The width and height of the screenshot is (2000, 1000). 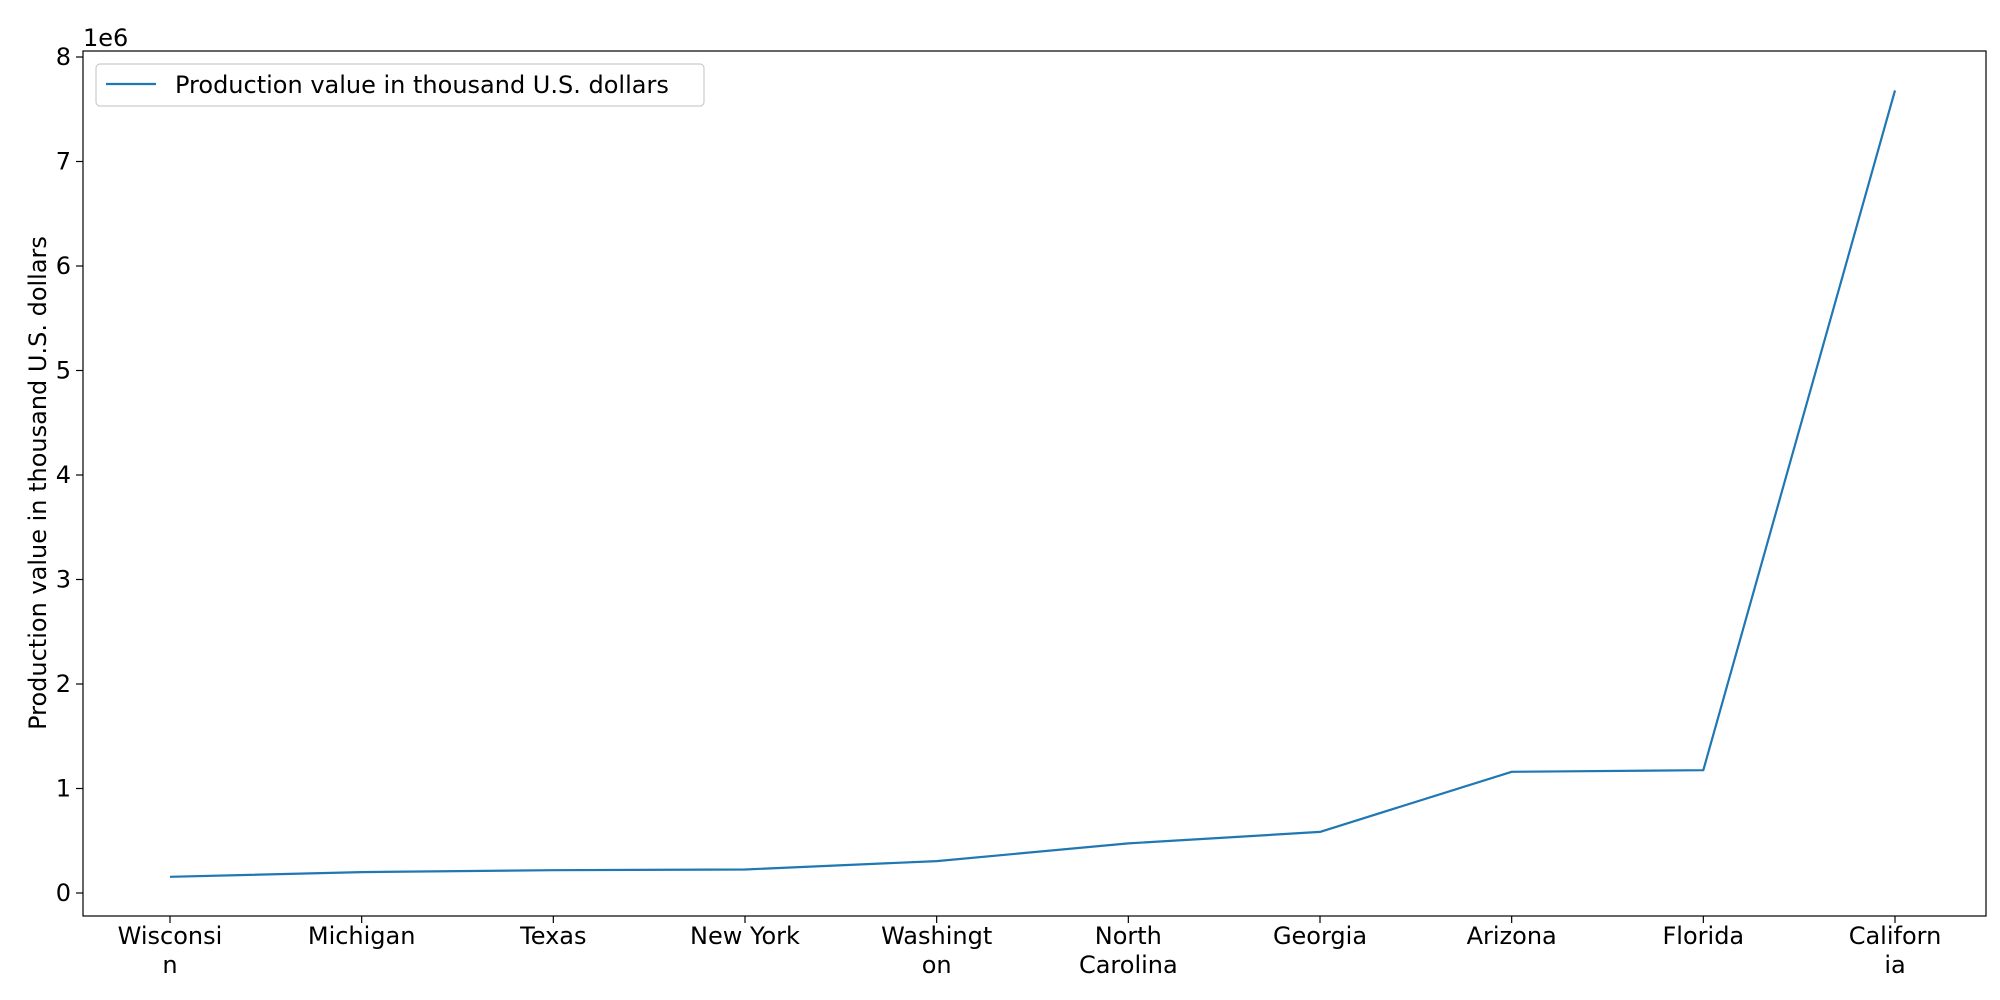 What do you see at coordinates (63, 57) in the screenshot?
I see `y-tick-label: 8` at bounding box center [63, 57].